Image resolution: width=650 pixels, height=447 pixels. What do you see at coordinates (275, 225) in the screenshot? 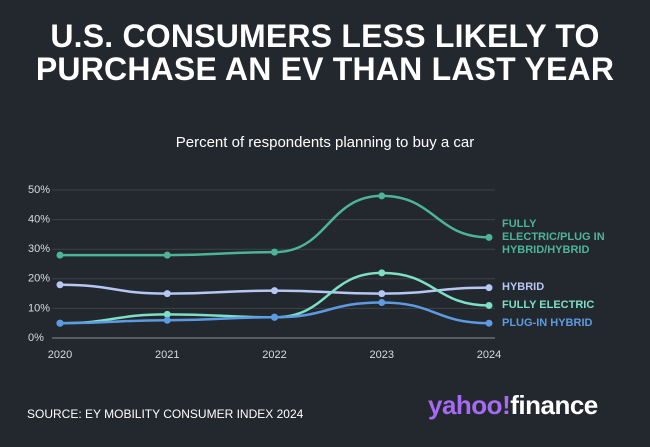
I see `series-line` at bounding box center [275, 225].